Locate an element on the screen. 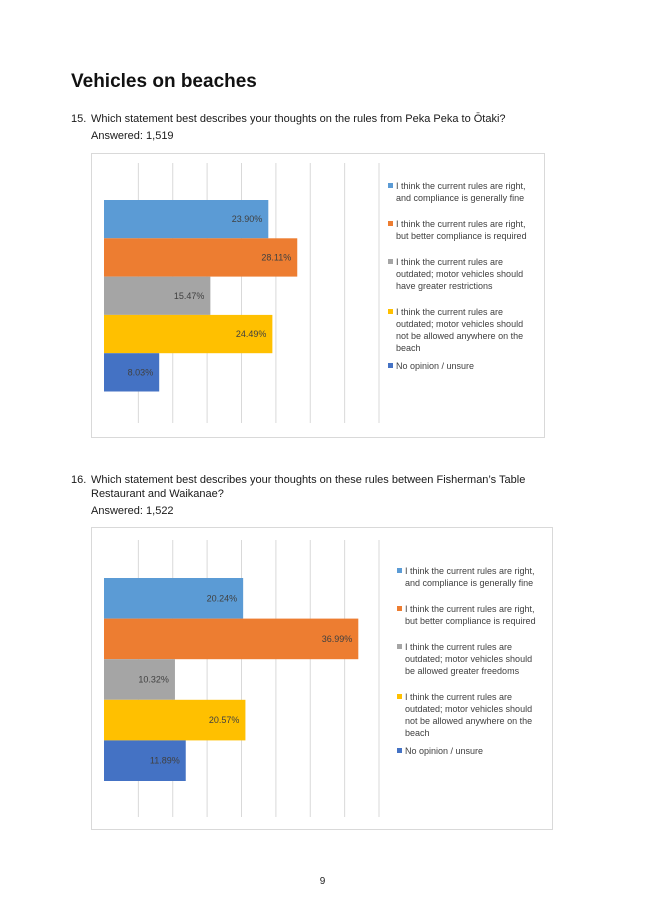 This screenshot has height=919, width=645. answered-count: Answered: 1,519 is located at coordinates (132, 136).